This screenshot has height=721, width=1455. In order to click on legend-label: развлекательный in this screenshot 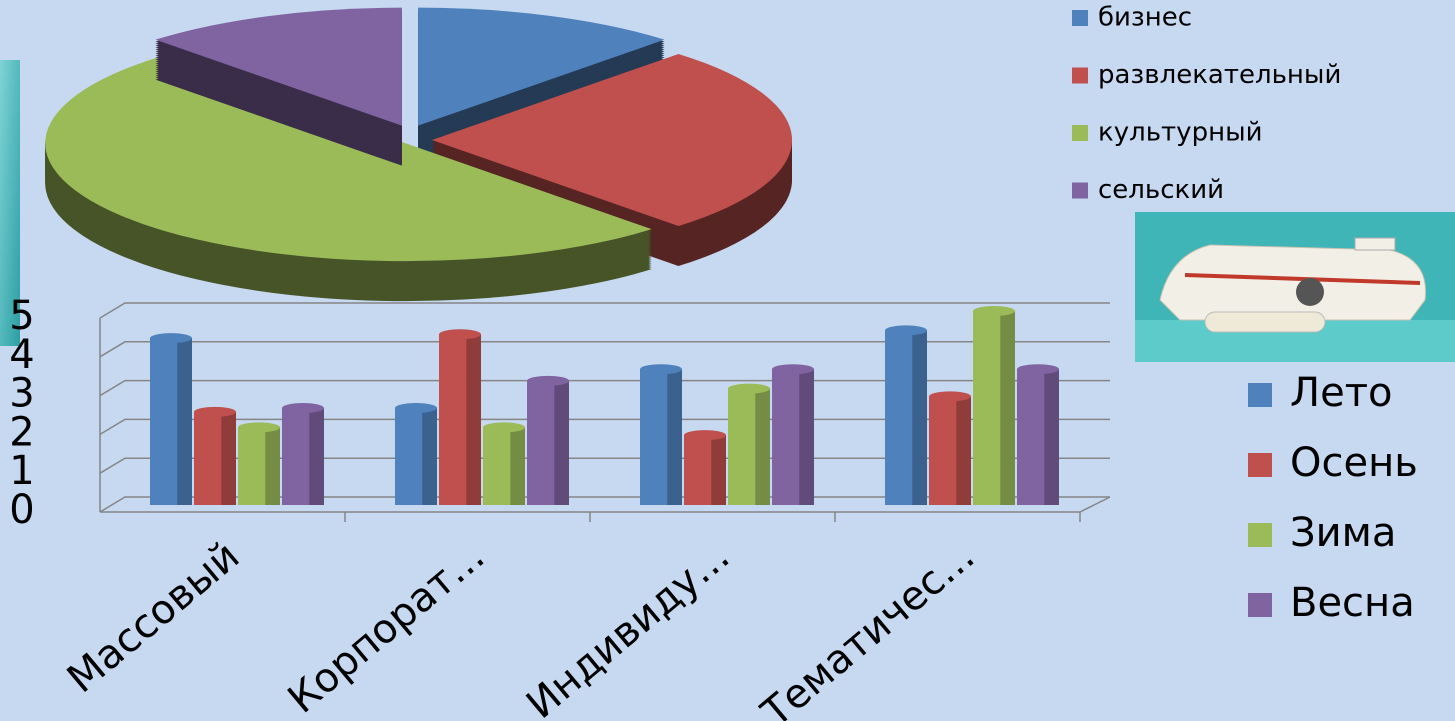, I will do `click(1219, 75)`.